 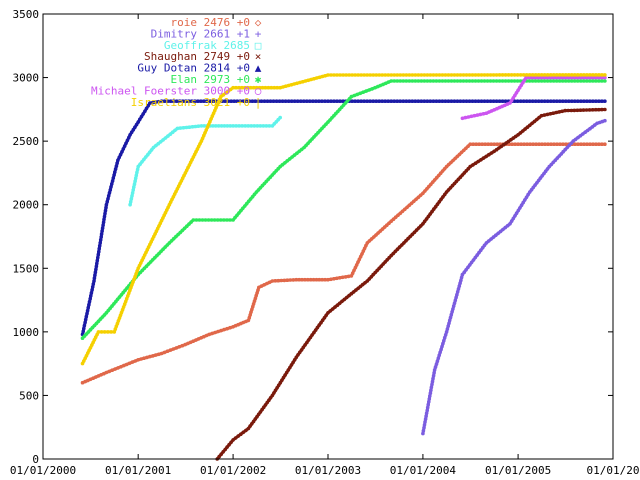 I want to click on x-tick-label: 01/01/2002, so click(x=233, y=470).